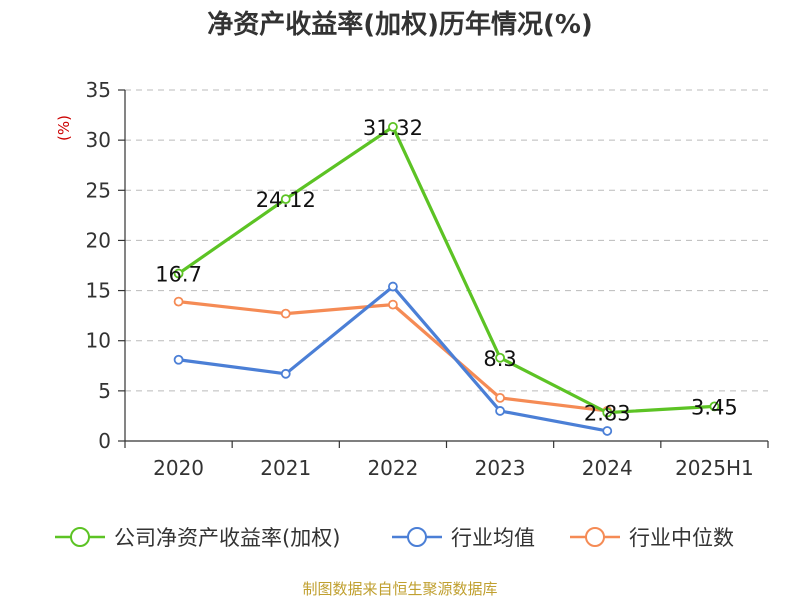  What do you see at coordinates (98, 90) in the screenshot?
I see `y-tick-label: 35` at bounding box center [98, 90].